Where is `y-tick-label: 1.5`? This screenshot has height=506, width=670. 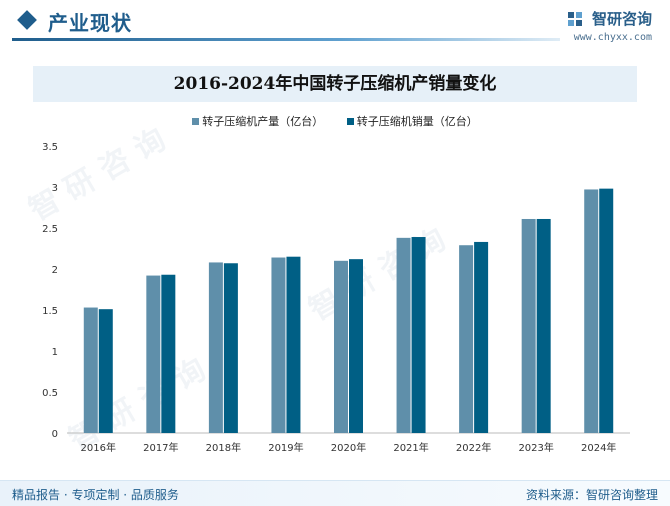 y-tick-label: 1.5 is located at coordinates (50, 311).